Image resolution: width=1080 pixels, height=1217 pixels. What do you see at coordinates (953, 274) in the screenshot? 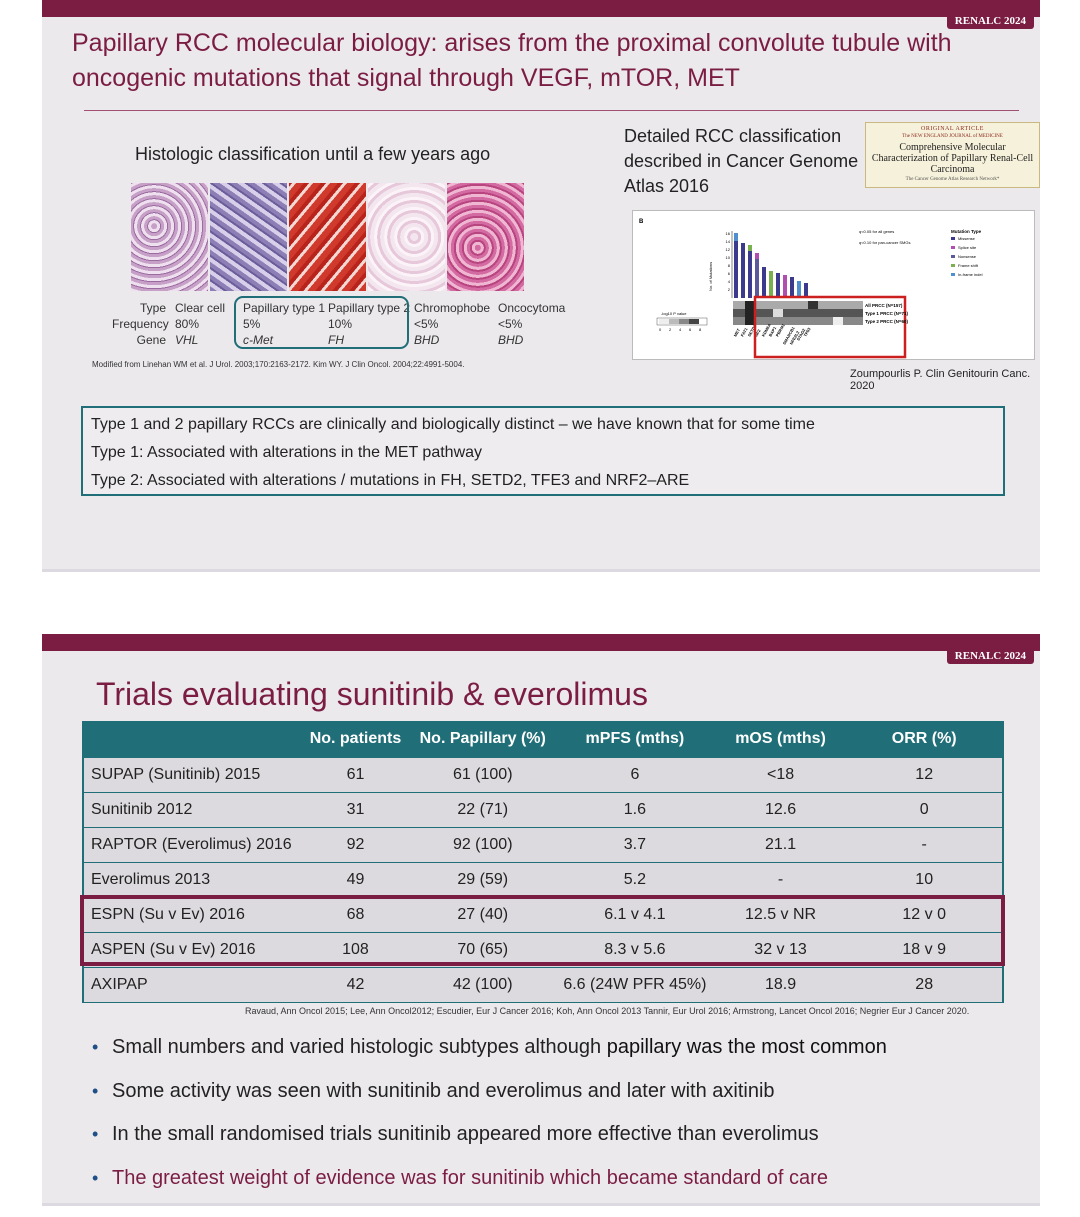
I see `legend-swatch` at bounding box center [953, 274].